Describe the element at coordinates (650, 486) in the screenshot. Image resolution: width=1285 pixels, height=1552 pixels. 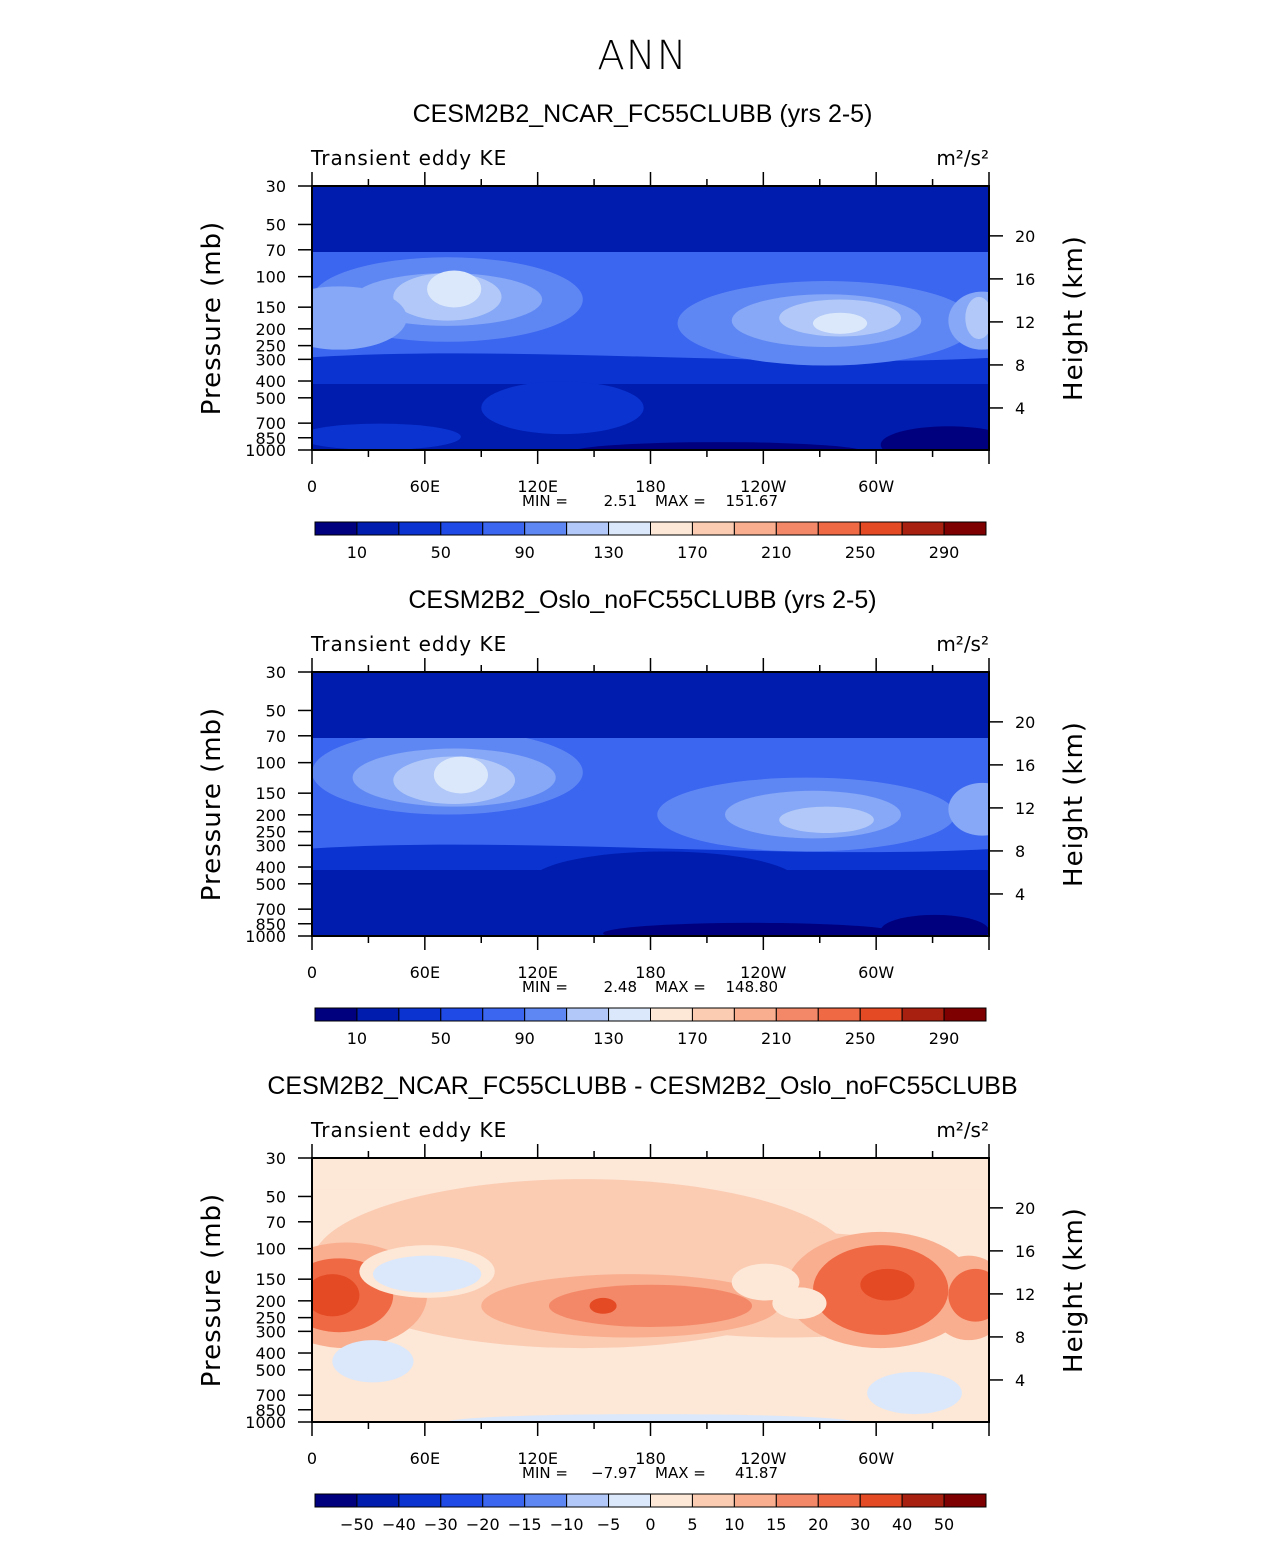
I see `x-tick-label: 180` at that location.